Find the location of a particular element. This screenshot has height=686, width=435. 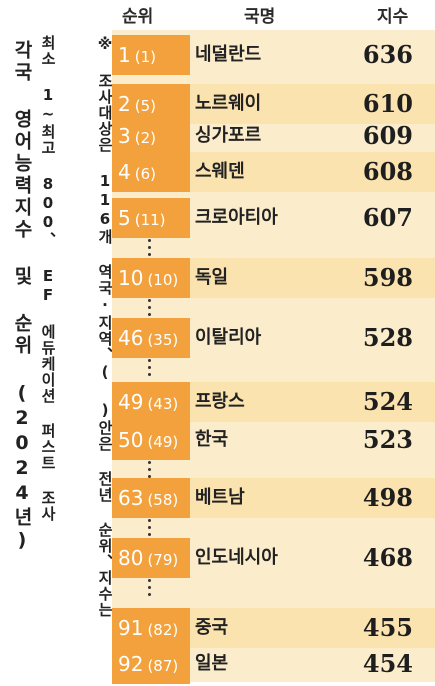

rank-cell: 46 (35) is located at coordinates (151, 338).